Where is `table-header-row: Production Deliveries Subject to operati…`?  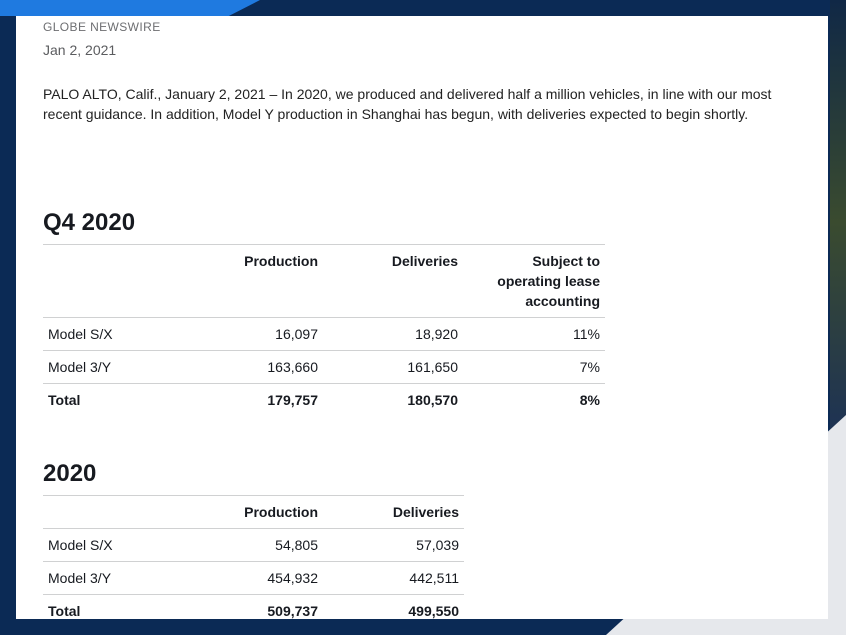 table-header-row: Production Deliveries Subject to operati… is located at coordinates (324, 281).